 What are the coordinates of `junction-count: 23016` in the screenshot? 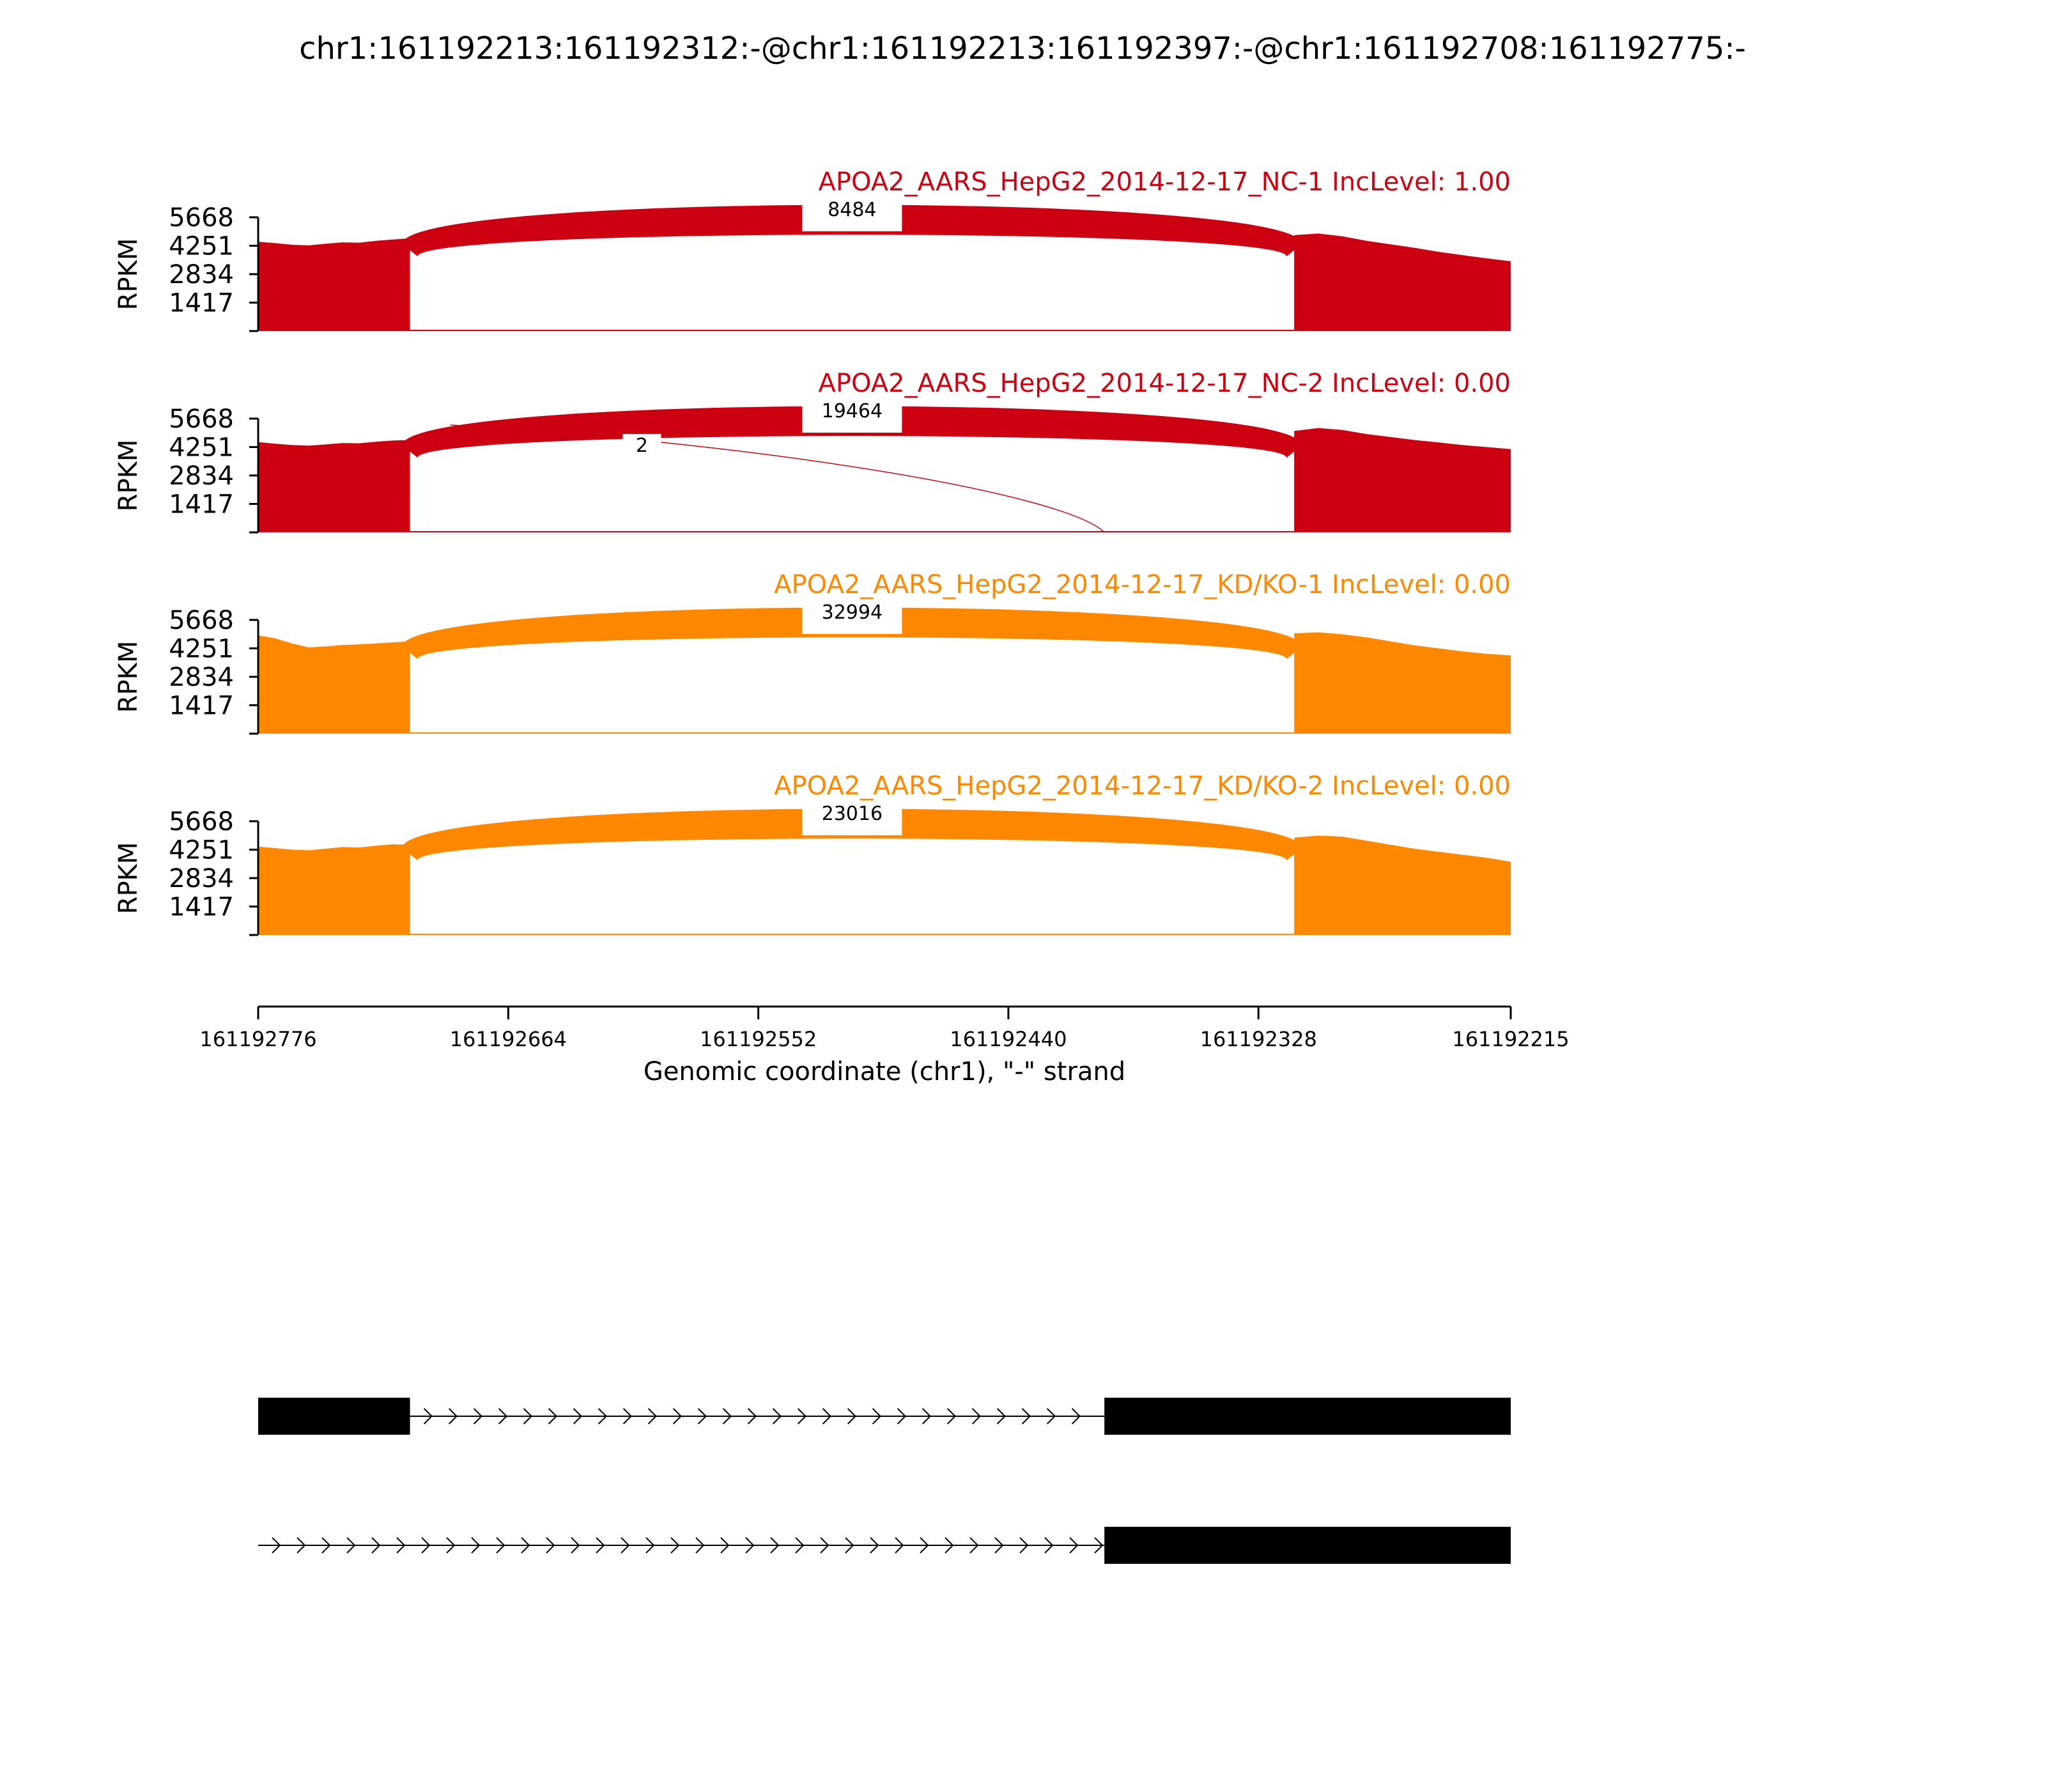 It's located at (853, 814).